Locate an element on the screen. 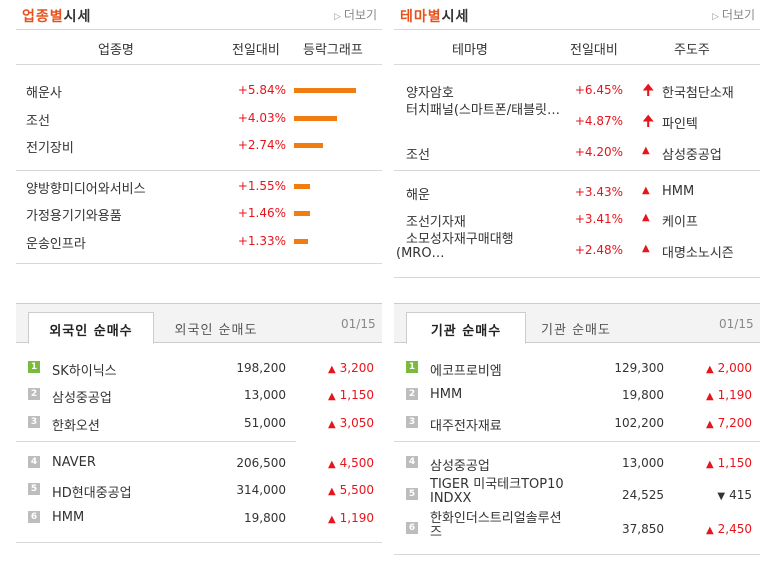 This screenshot has width=783, height=564. institution-tabbar: 기관 순매수 기관 순매도 01/15 is located at coordinates (577, 323).